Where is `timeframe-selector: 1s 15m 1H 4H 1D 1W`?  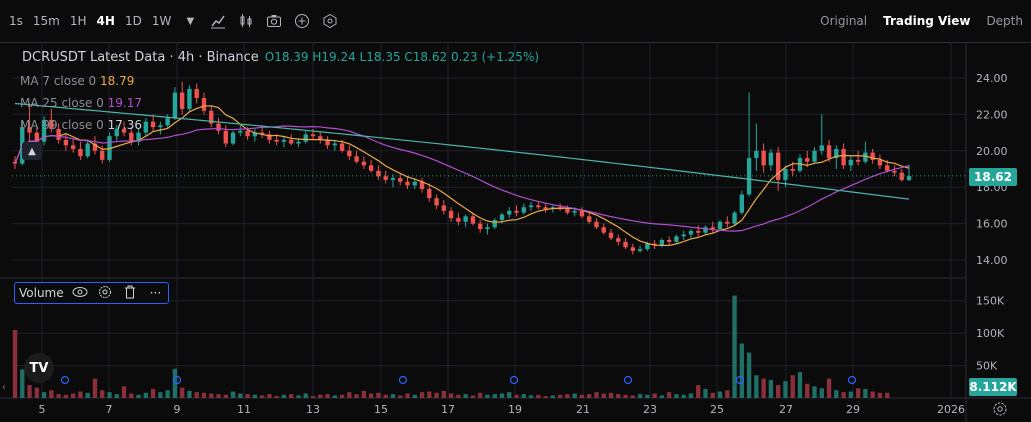
timeframe-selector: 1s 15m 1H 4H 1D 1W is located at coordinates (88, 21).